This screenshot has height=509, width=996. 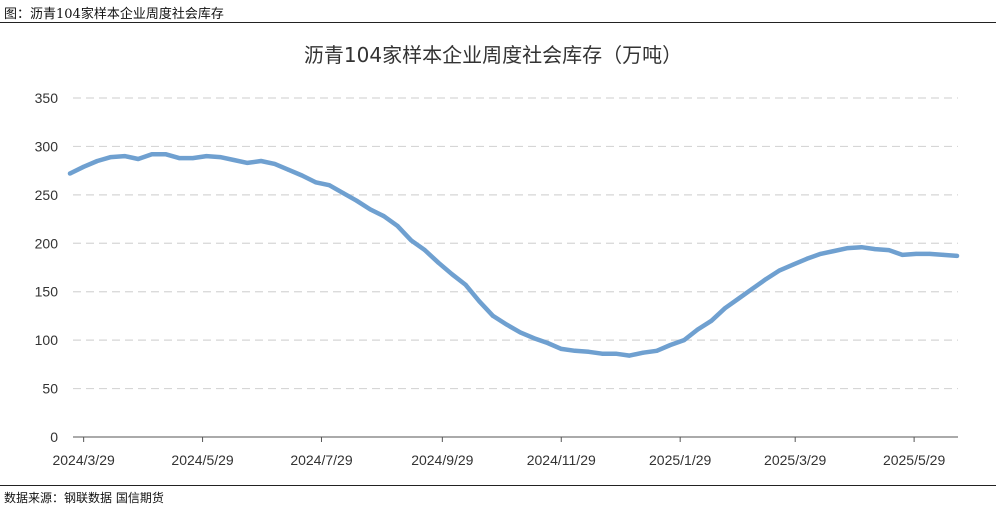 I want to click on x-tick-label: 2024/5/29, so click(x=202, y=460).